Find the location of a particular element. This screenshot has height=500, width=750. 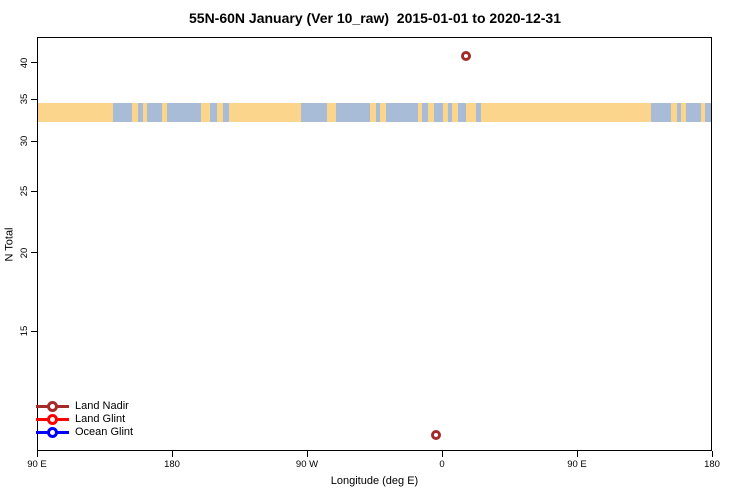

x-tick-label: 0 is located at coordinates (442, 464).